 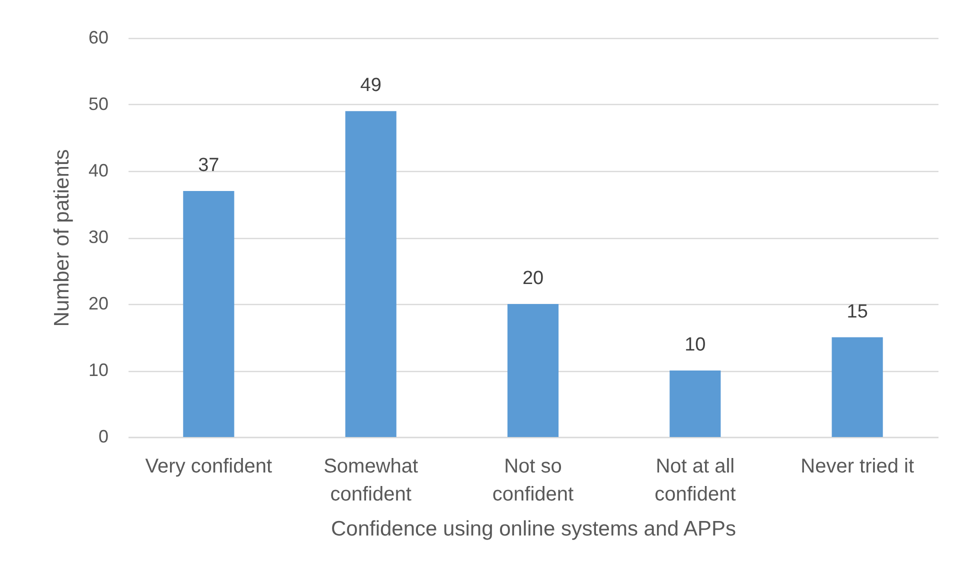 What do you see at coordinates (98, 370) in the screenshot?
I see `y-tick-label: 10` at bounding box center [98, 370].